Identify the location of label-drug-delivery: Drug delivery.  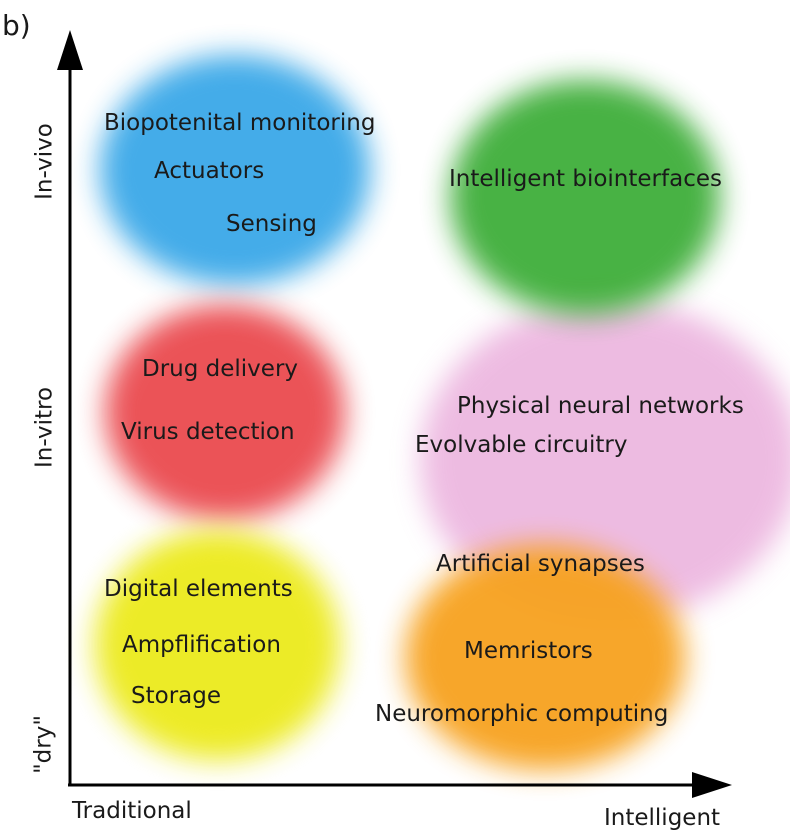
(220, 369).